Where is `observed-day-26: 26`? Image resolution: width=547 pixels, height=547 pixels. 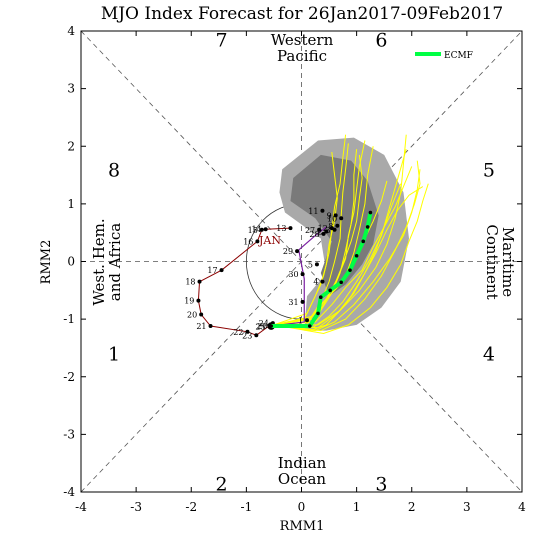 observed-day-26: 26 is located at coordinates (262, 326).